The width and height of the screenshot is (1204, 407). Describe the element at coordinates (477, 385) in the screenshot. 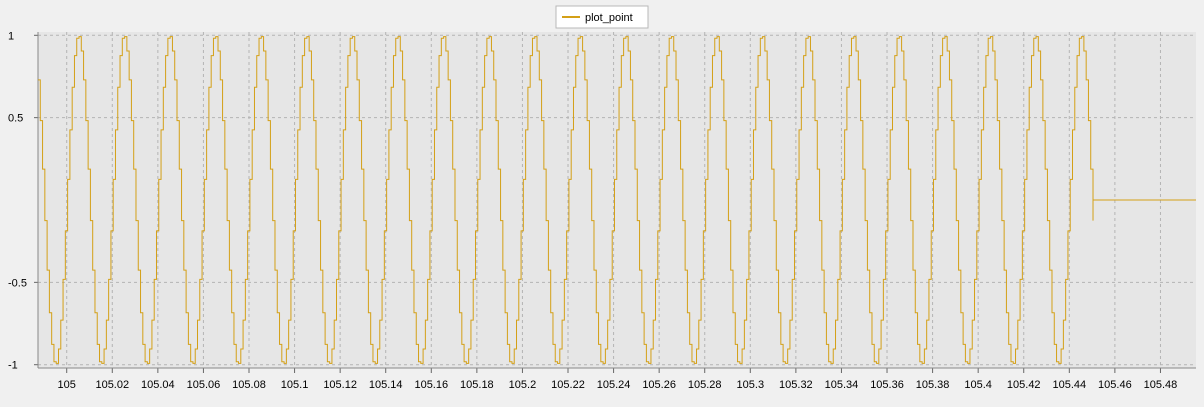

I see `x-tick-label: 105.18` at that location.